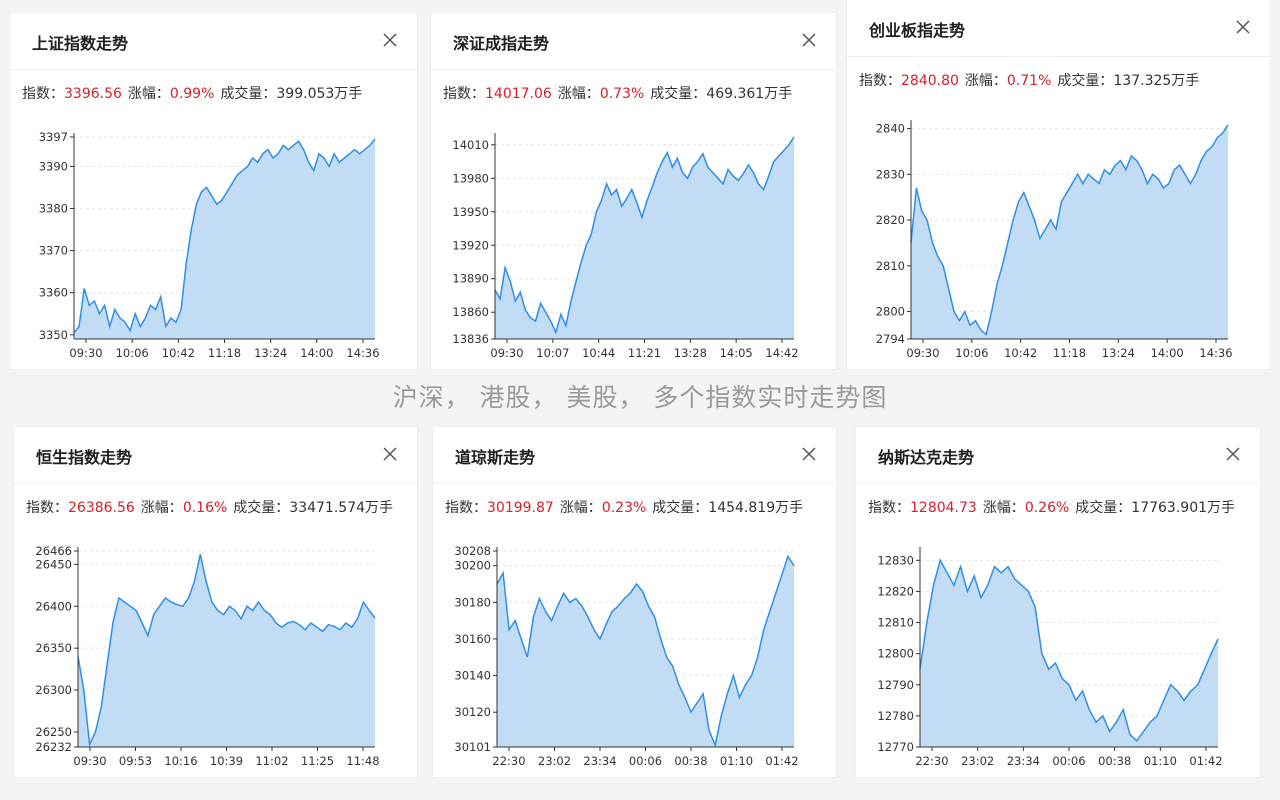 This screenshot has width=1280, height=800. Describe the element at coordinates (634, 455) in the screenshot. I see `card-header: 道琼斯走势` at that location.